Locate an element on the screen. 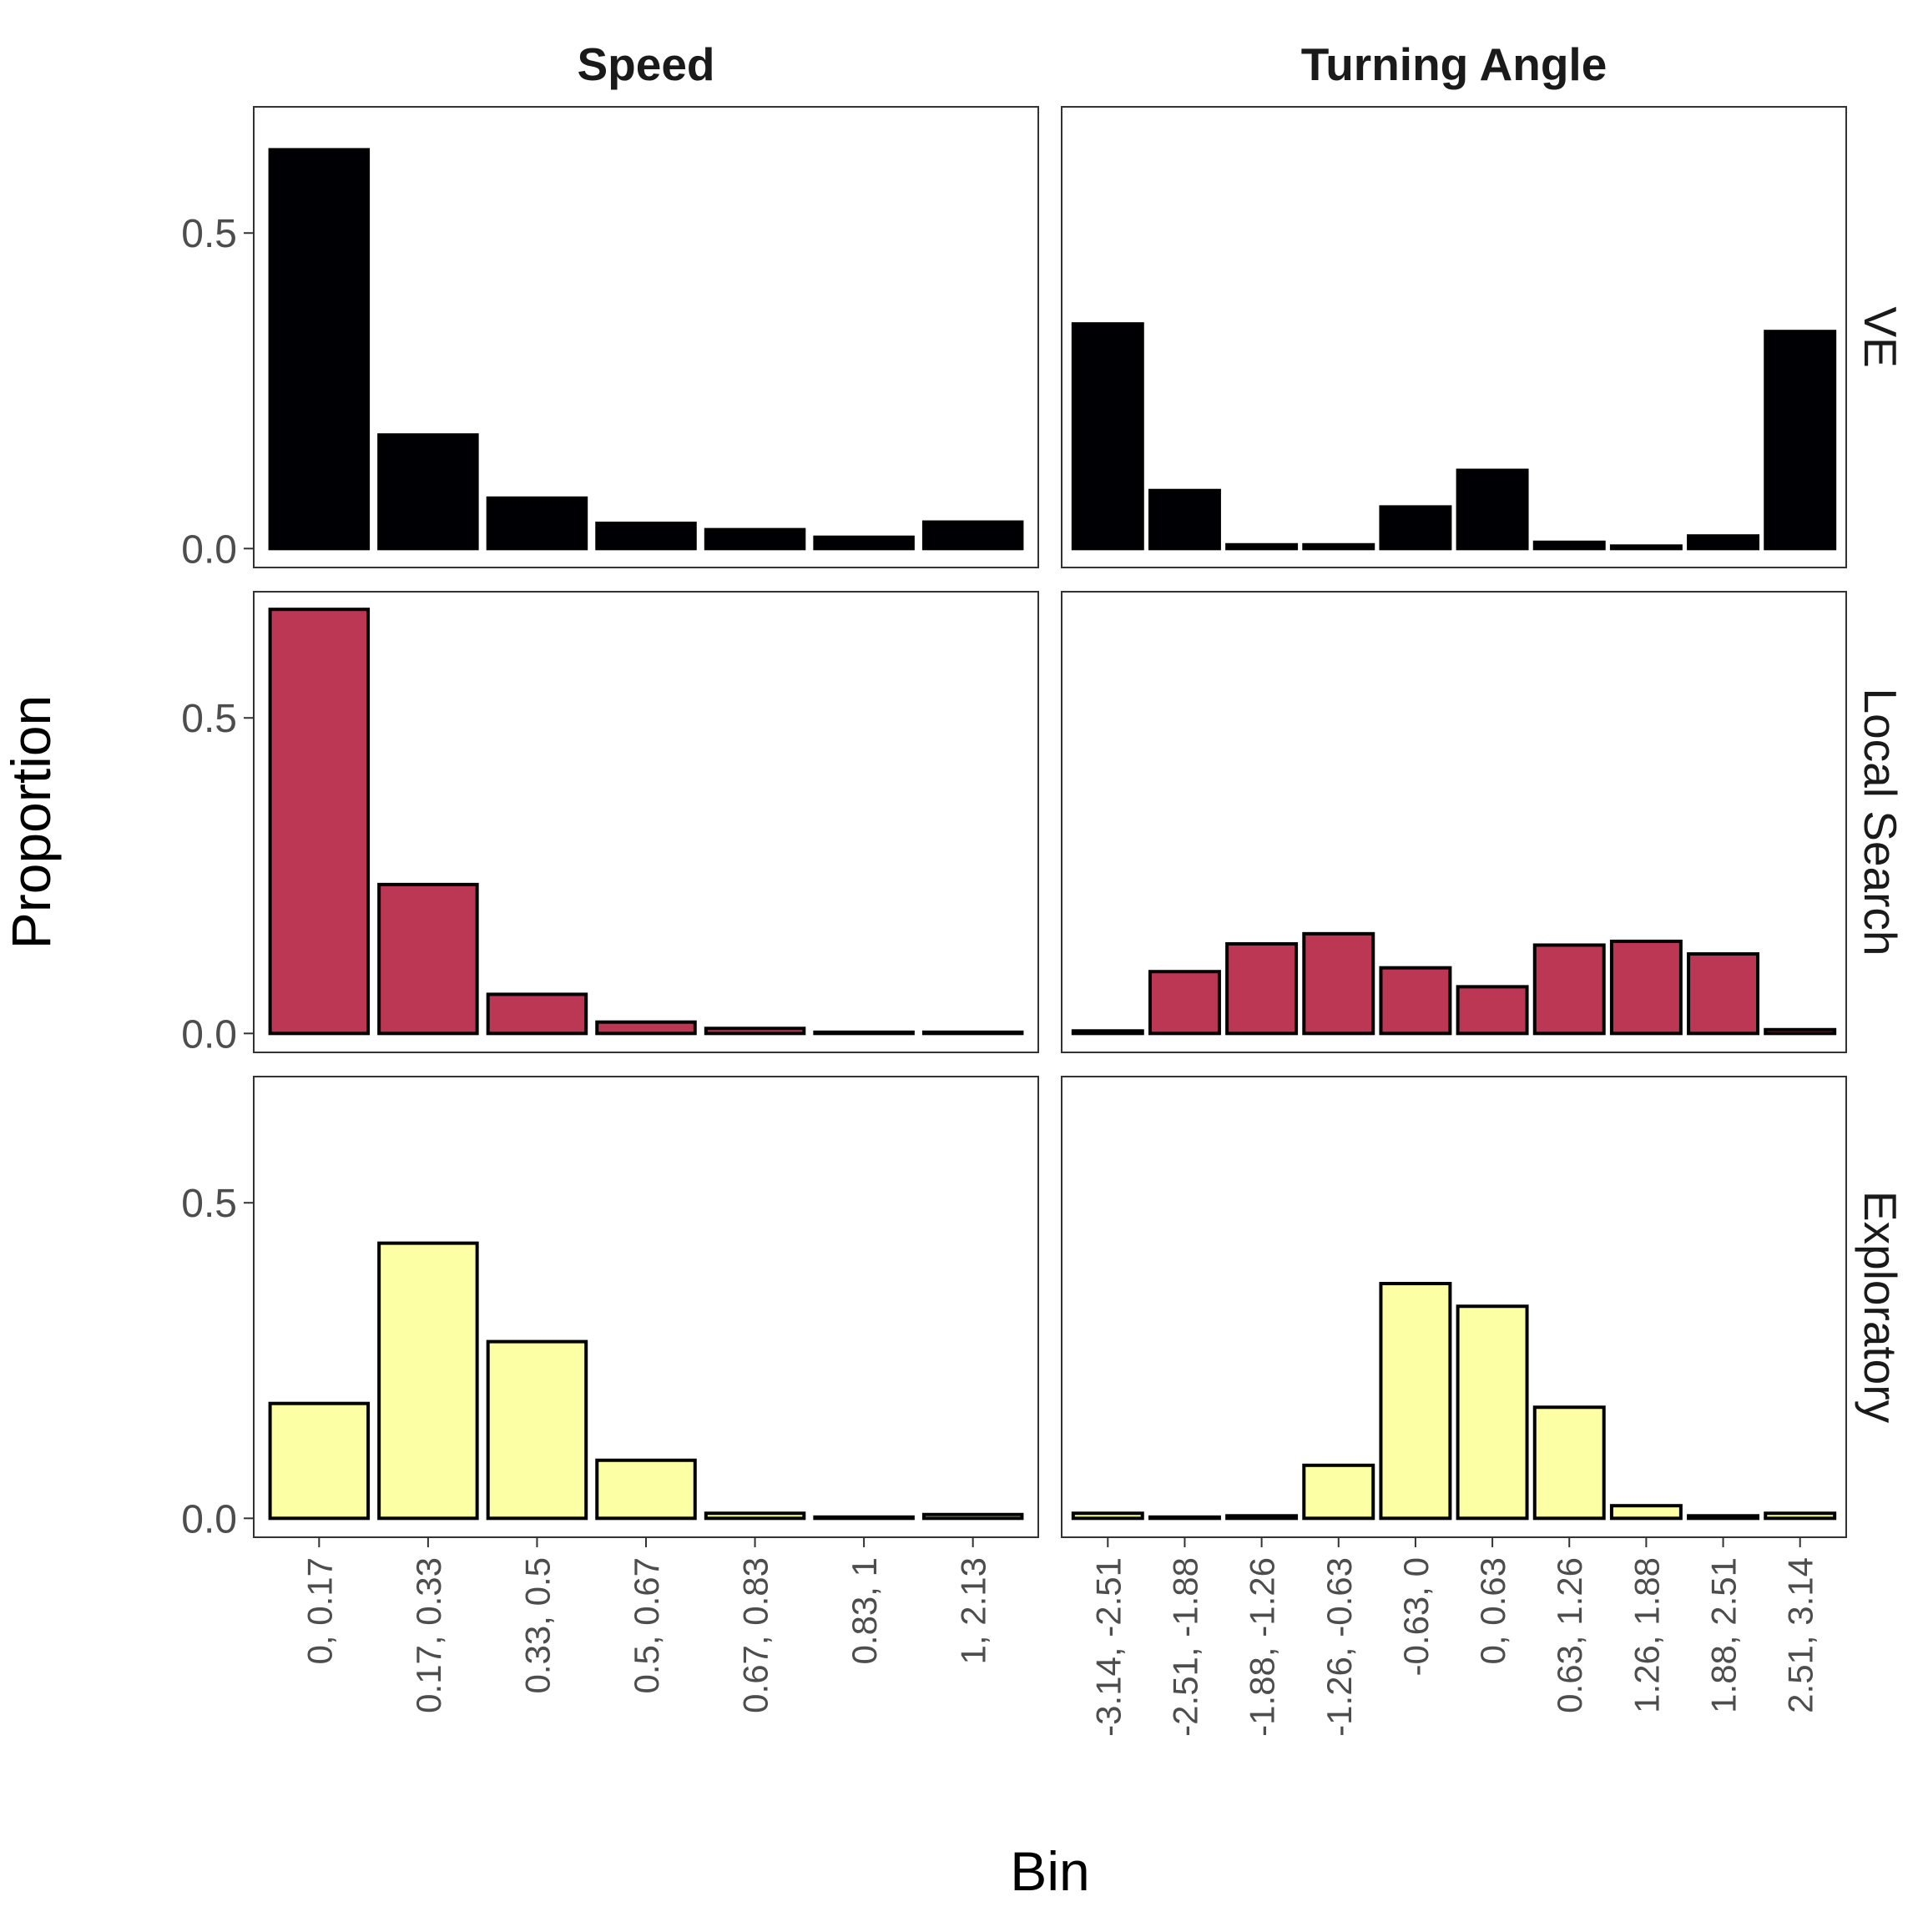  x-tick-label: -2.51, -1.88 is located at coordinates (1184, 1647).